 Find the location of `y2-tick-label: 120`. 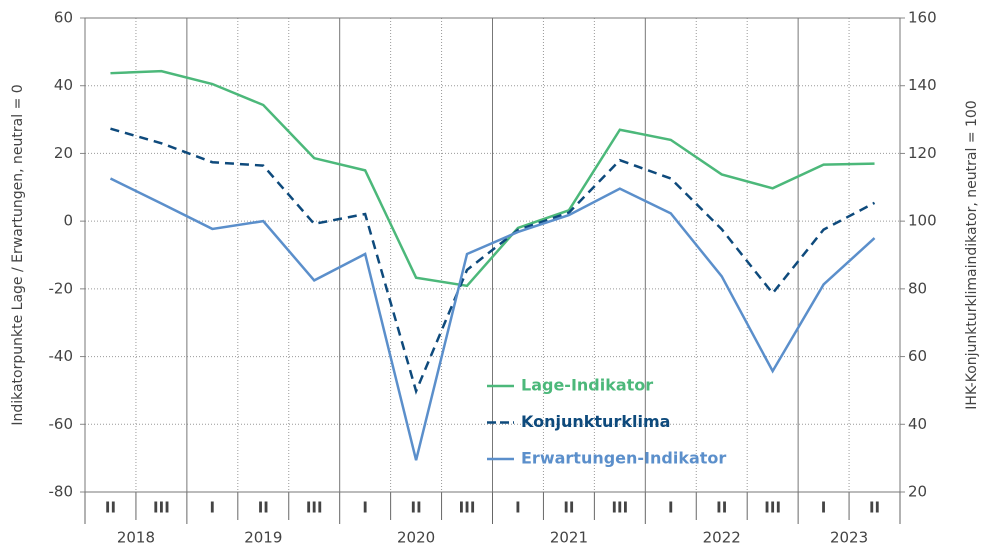

y2-tick-label: 120 is located at coordinates (922, 153).